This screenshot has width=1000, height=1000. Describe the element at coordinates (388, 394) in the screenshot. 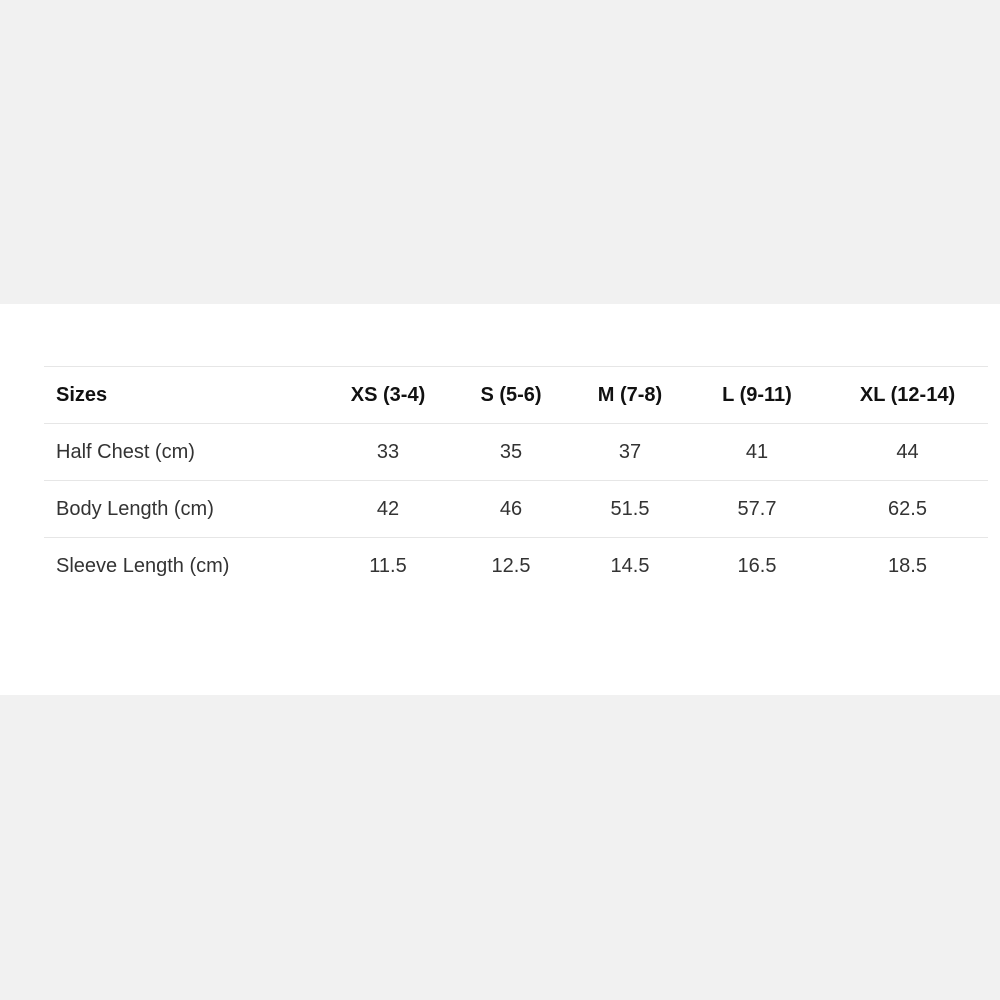

I see `header-xs: XS (3-4)` at that location.